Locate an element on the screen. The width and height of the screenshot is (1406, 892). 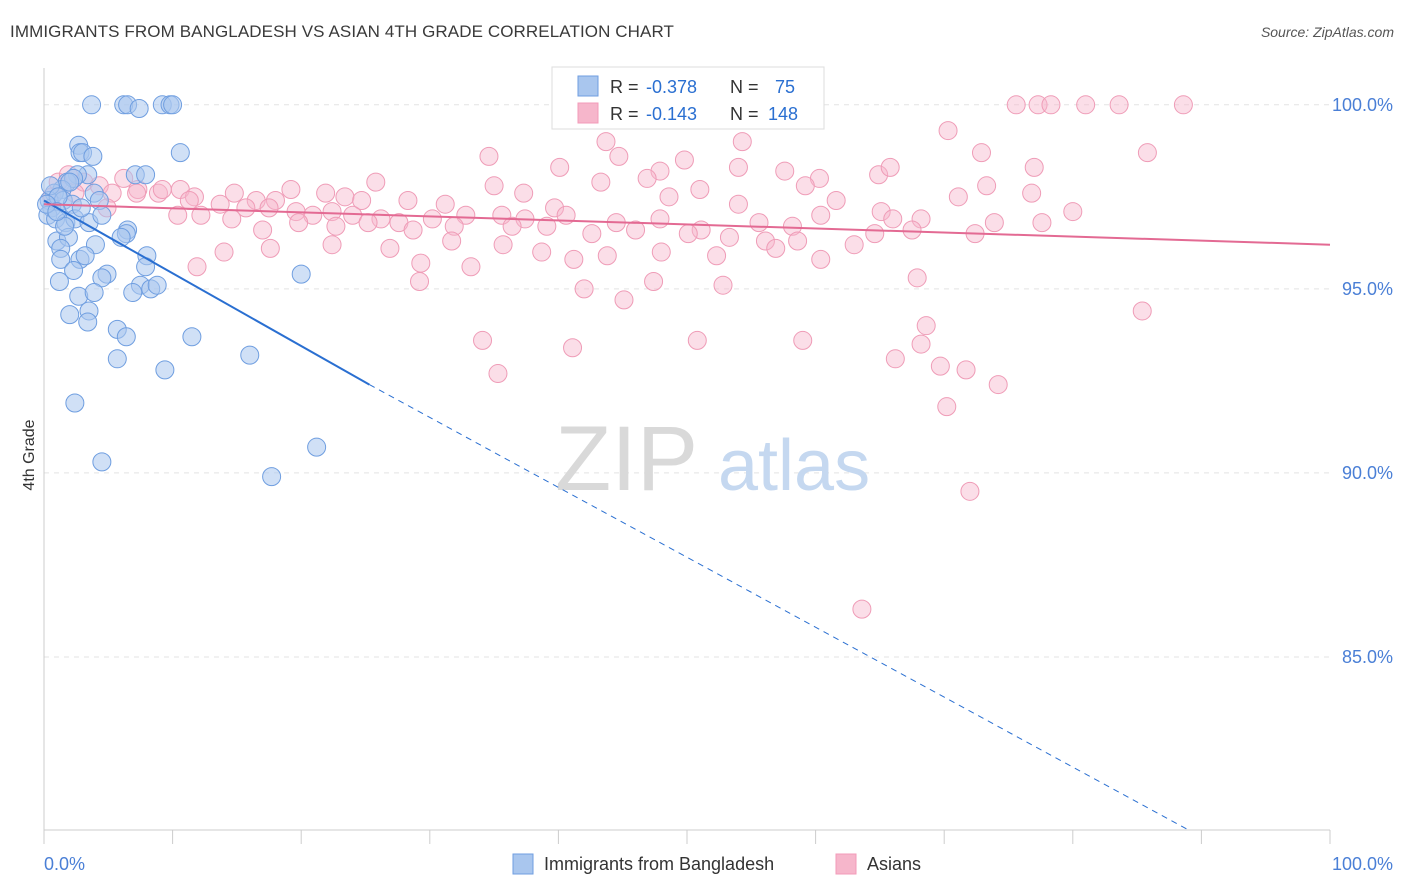
legend-swatch-bangladesh is located at coordinates (588, 86).